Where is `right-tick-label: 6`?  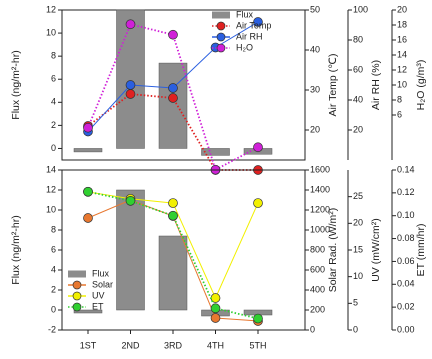 right-tick-label: 6 is located at coordinates (399, 114).